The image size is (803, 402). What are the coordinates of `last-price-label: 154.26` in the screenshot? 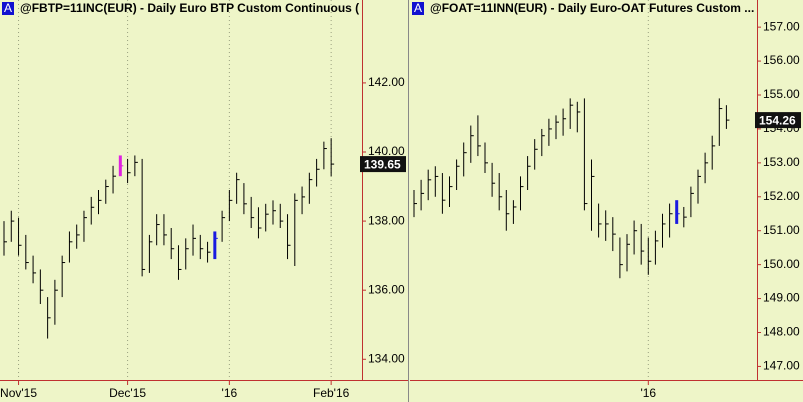 It's located at (777, 120).